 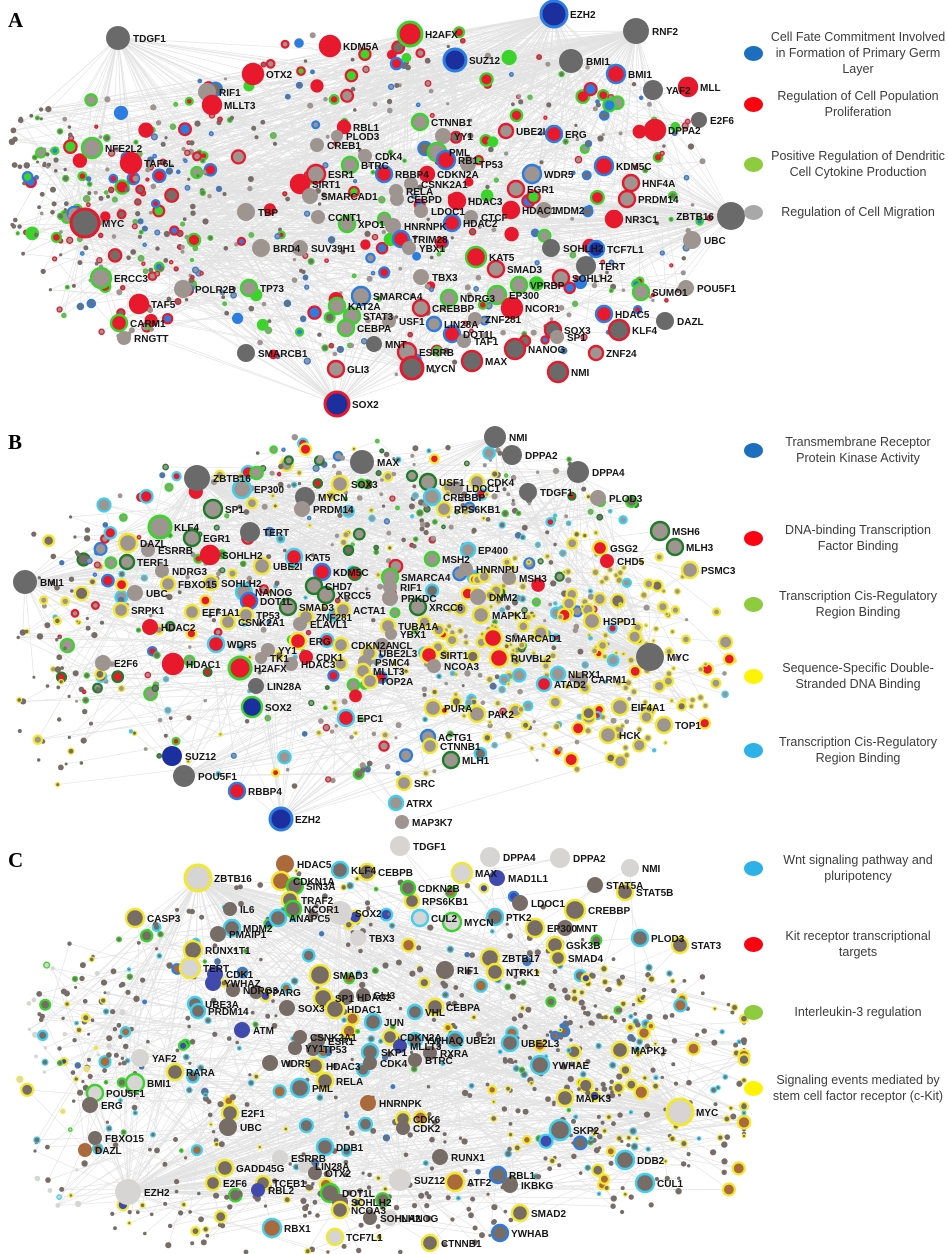 I want to click on node-label: IKBKG, so click(x=537, y=1186).